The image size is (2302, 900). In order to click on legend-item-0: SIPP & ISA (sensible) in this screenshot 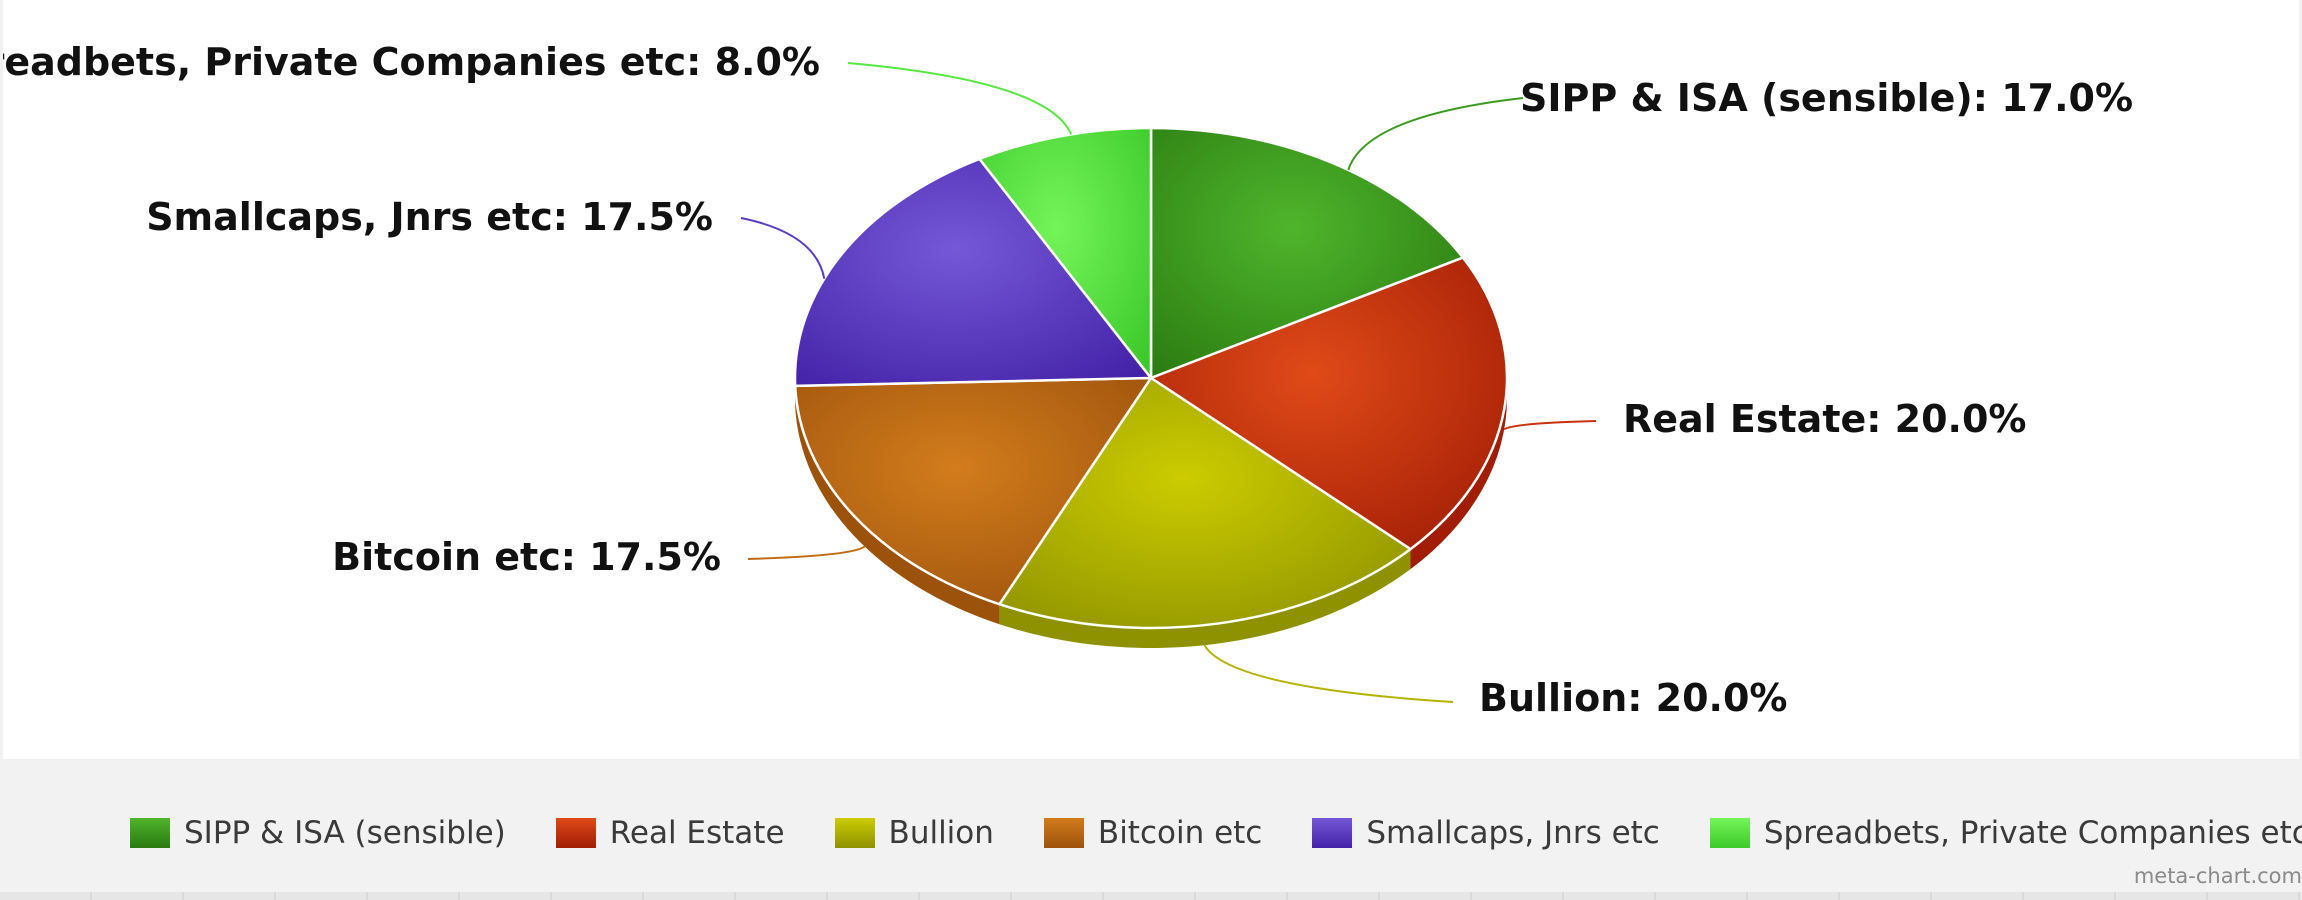, I will do `click(318, 833)`.